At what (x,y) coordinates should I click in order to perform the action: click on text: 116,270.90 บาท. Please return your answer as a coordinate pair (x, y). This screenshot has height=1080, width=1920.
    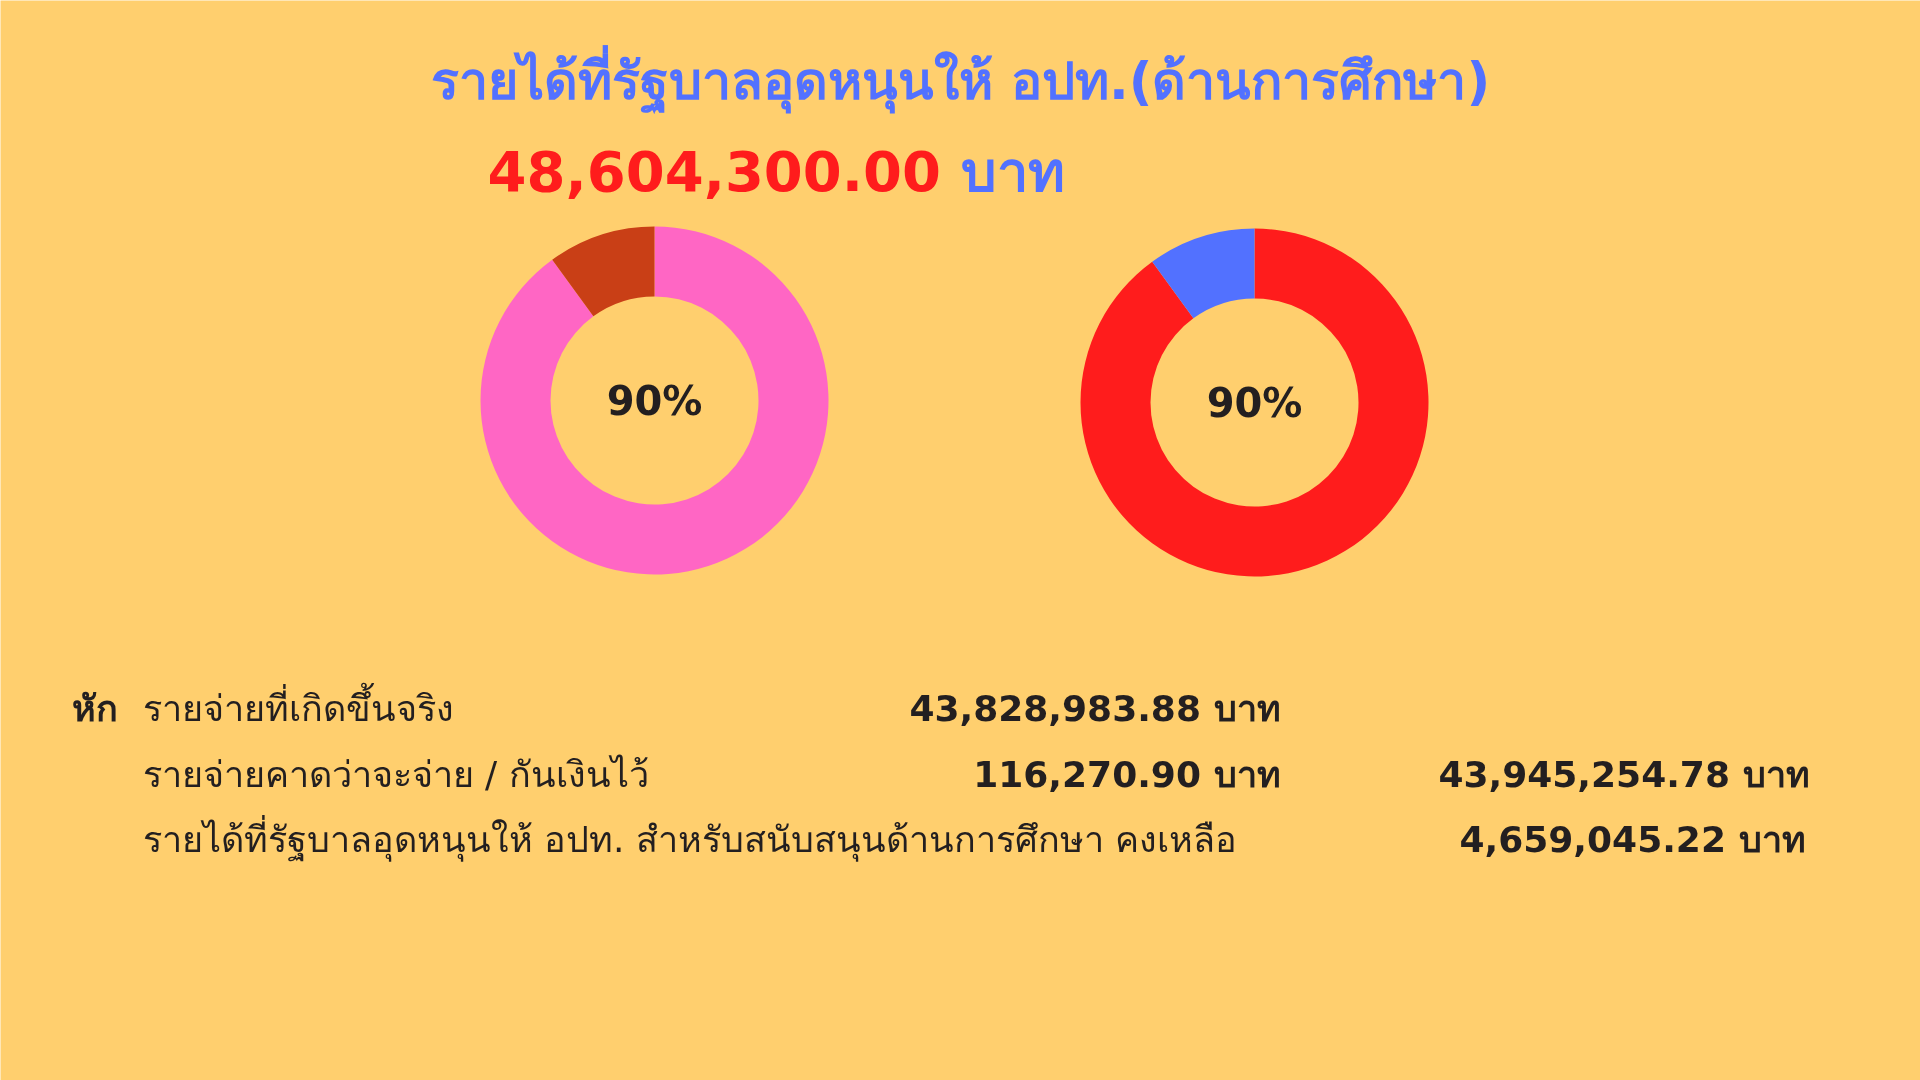
    Looking at the image, I should click on (1127, 774).